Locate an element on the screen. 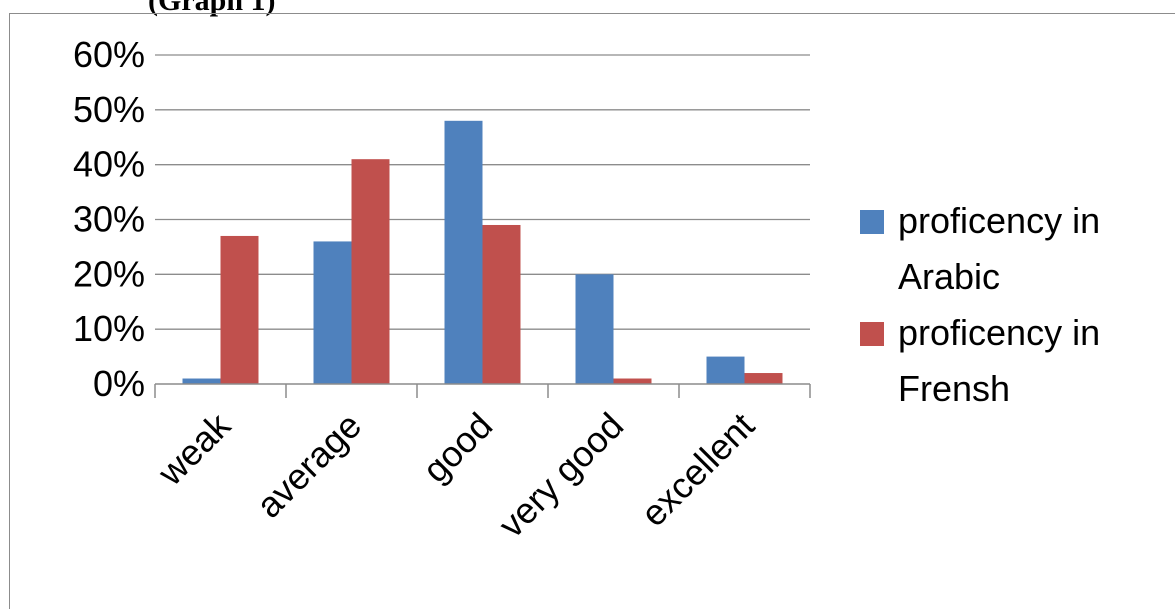  bar-proficency-in-frensh-weak is located at coordinates (239, 309).